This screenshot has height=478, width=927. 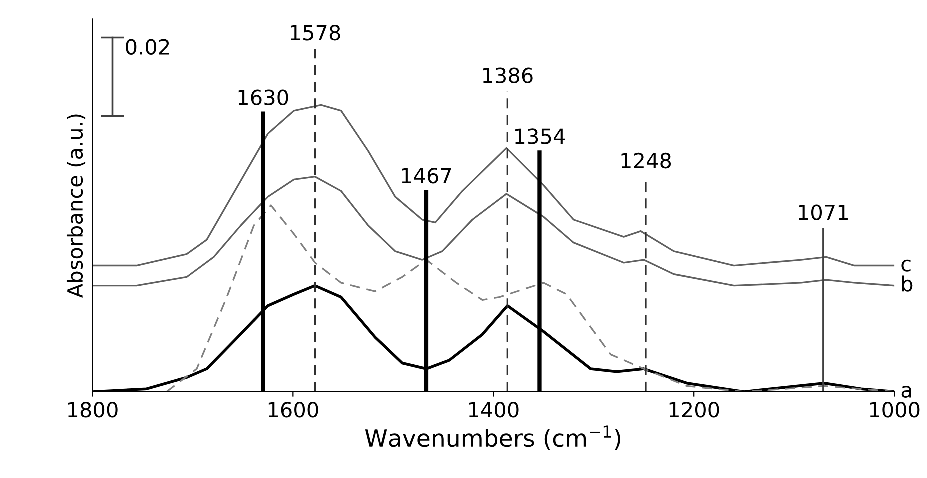 What do you see at coordinates (907, 392) in the screenshot?
I see `series-label: a` at bounding box center [907, 392].